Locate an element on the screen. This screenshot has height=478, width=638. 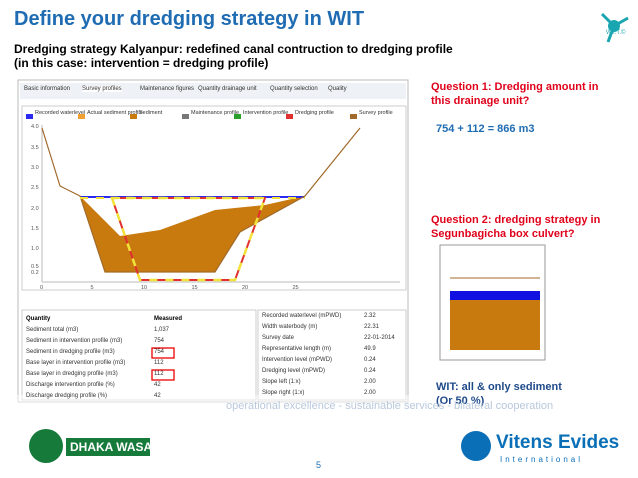
cell: 22.31 is located at coordinates (372, 327).